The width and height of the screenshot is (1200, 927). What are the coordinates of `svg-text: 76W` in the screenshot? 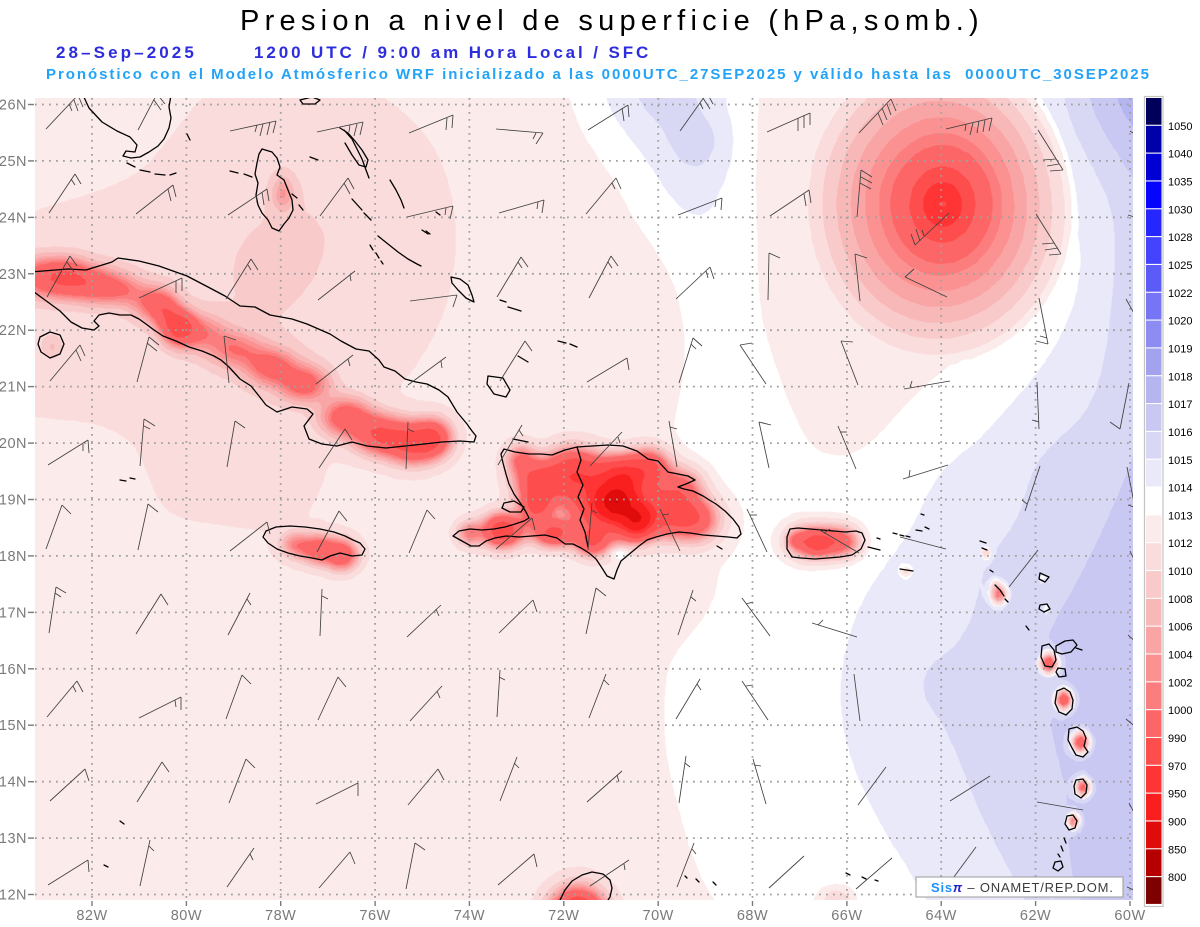 It's located at (374, 916).